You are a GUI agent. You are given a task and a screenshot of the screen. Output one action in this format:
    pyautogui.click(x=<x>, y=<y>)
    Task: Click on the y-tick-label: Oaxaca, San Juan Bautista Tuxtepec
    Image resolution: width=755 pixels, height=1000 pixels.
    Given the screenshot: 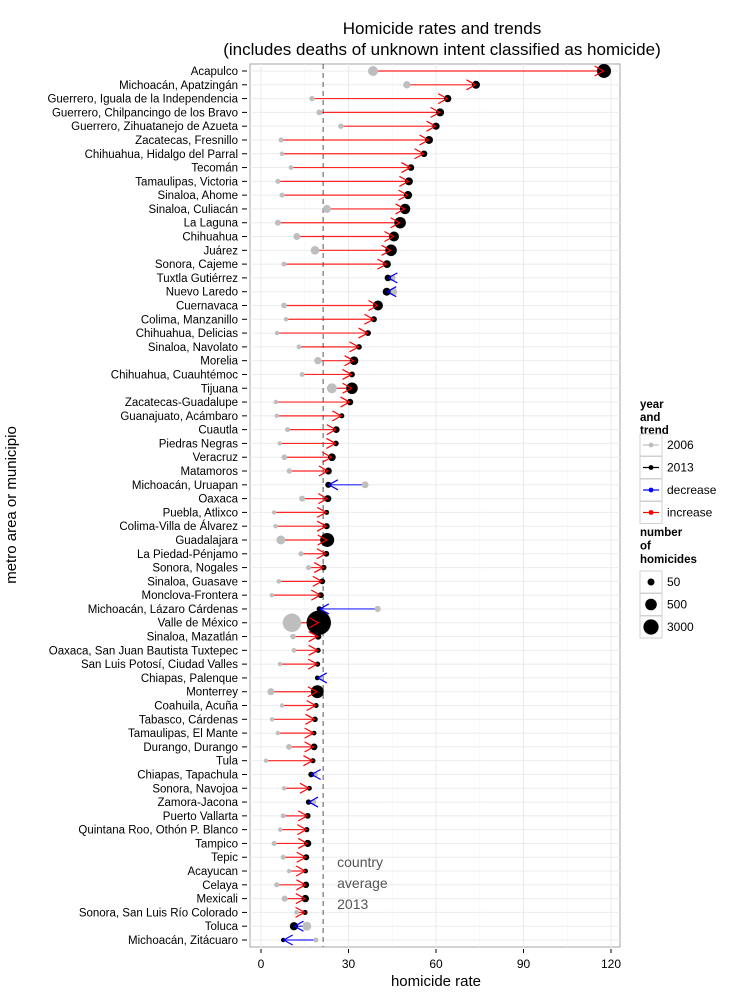 What is the action you would take?
    pyautogui.click(x=143, y=651)
    